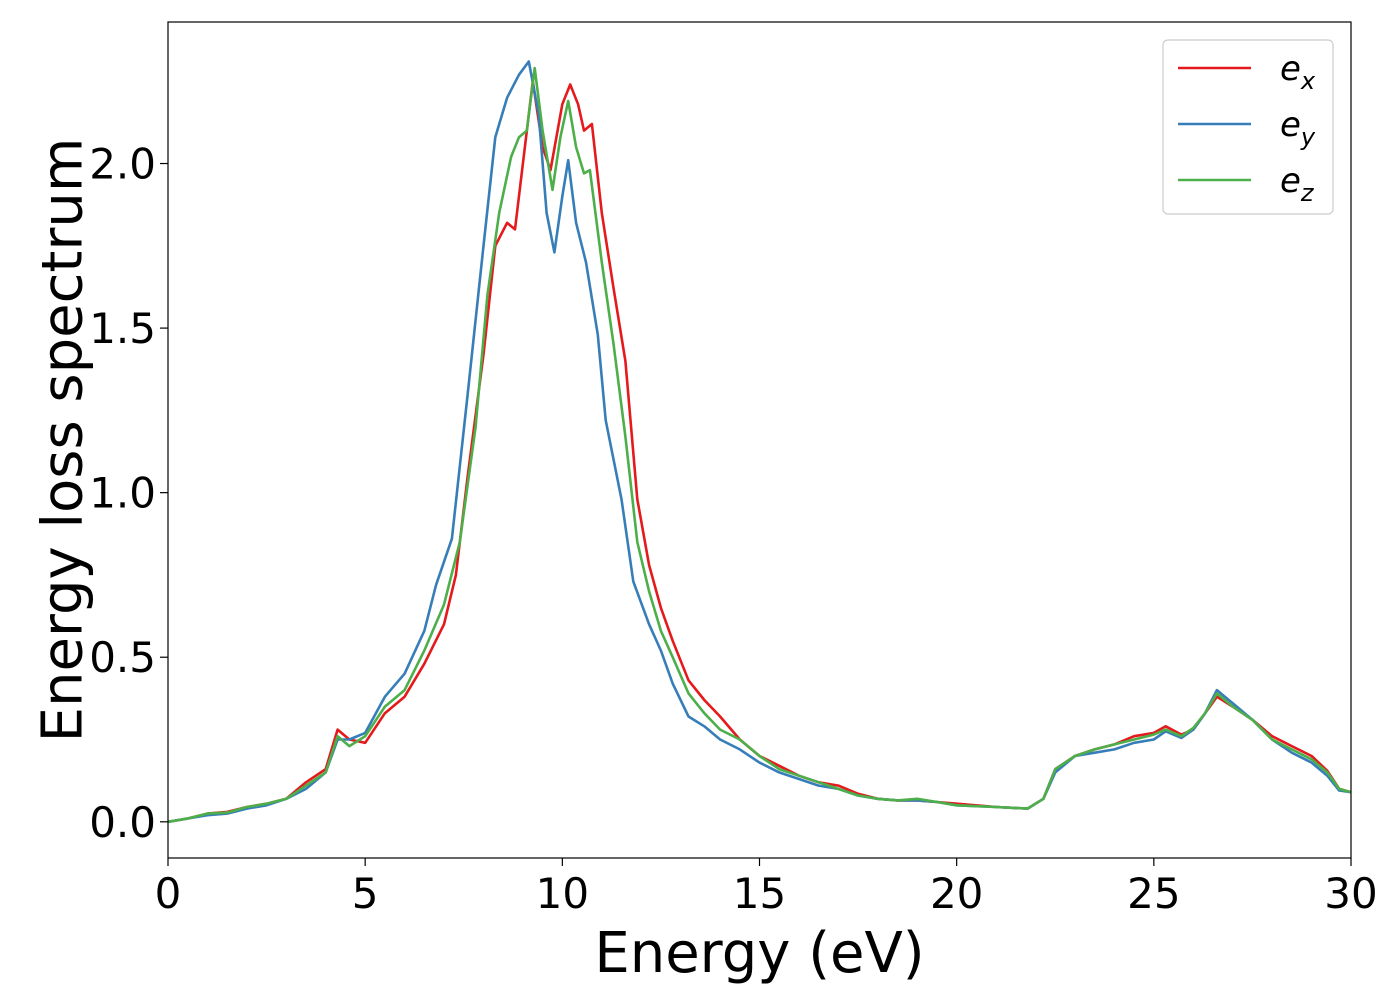 Image resolution: width=1400 pixels, height=1000 pixels. I want to click on x-tick-label: 10, so click(562, 893).